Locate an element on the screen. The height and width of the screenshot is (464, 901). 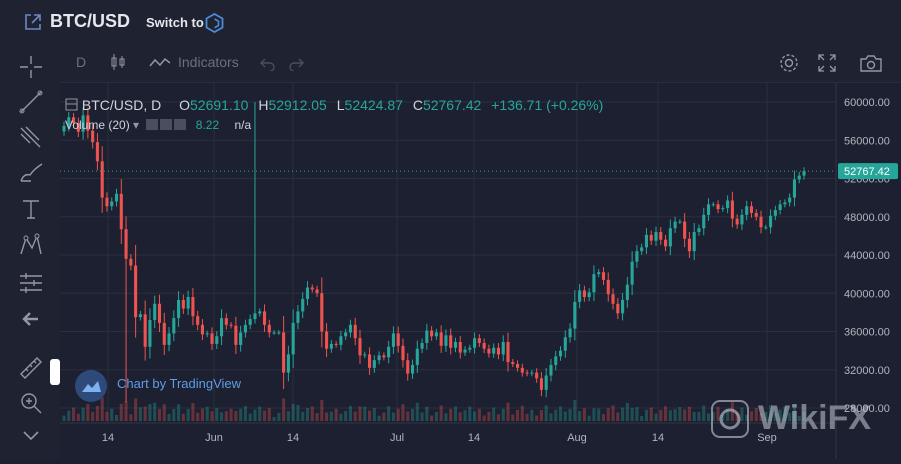
x-tick-label: Sep is located at coordinates (767, 438).